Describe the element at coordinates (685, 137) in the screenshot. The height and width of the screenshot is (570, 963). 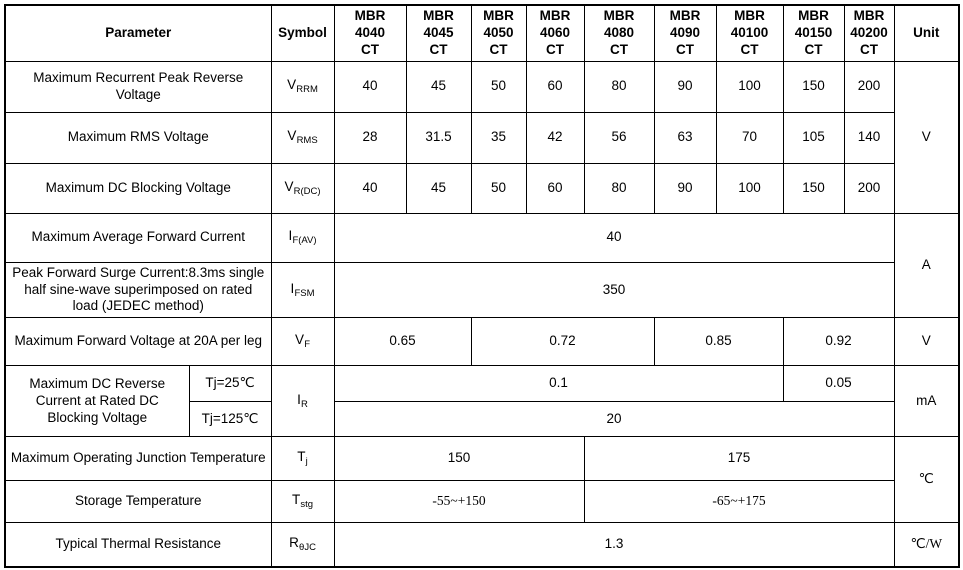
I see `value-cell: 63` at that location.